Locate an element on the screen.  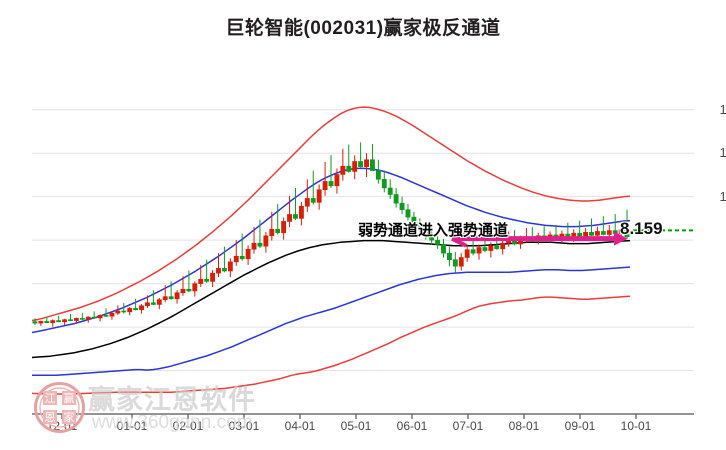
y-axis-label: 0 is located at coordinates (713, 413).